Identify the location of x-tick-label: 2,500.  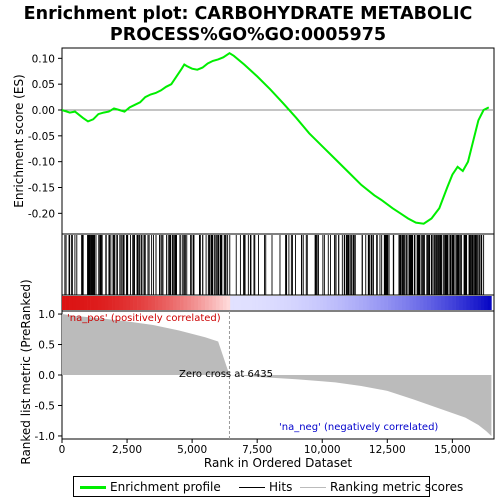
(127, 450).